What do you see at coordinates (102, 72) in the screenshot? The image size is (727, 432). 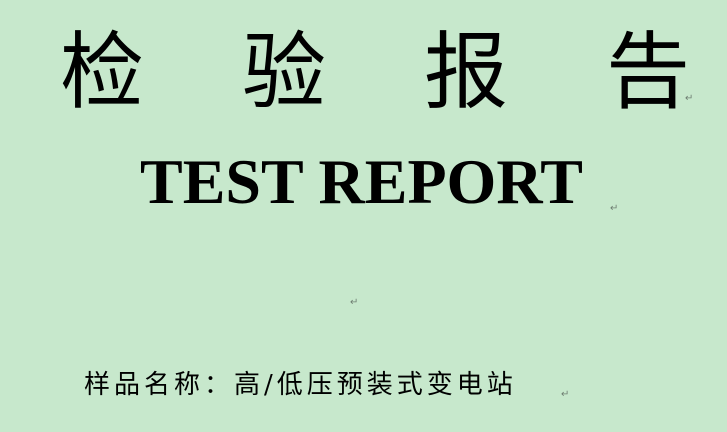 I see `title-char-1: 检` at bounding box center [102, 72].